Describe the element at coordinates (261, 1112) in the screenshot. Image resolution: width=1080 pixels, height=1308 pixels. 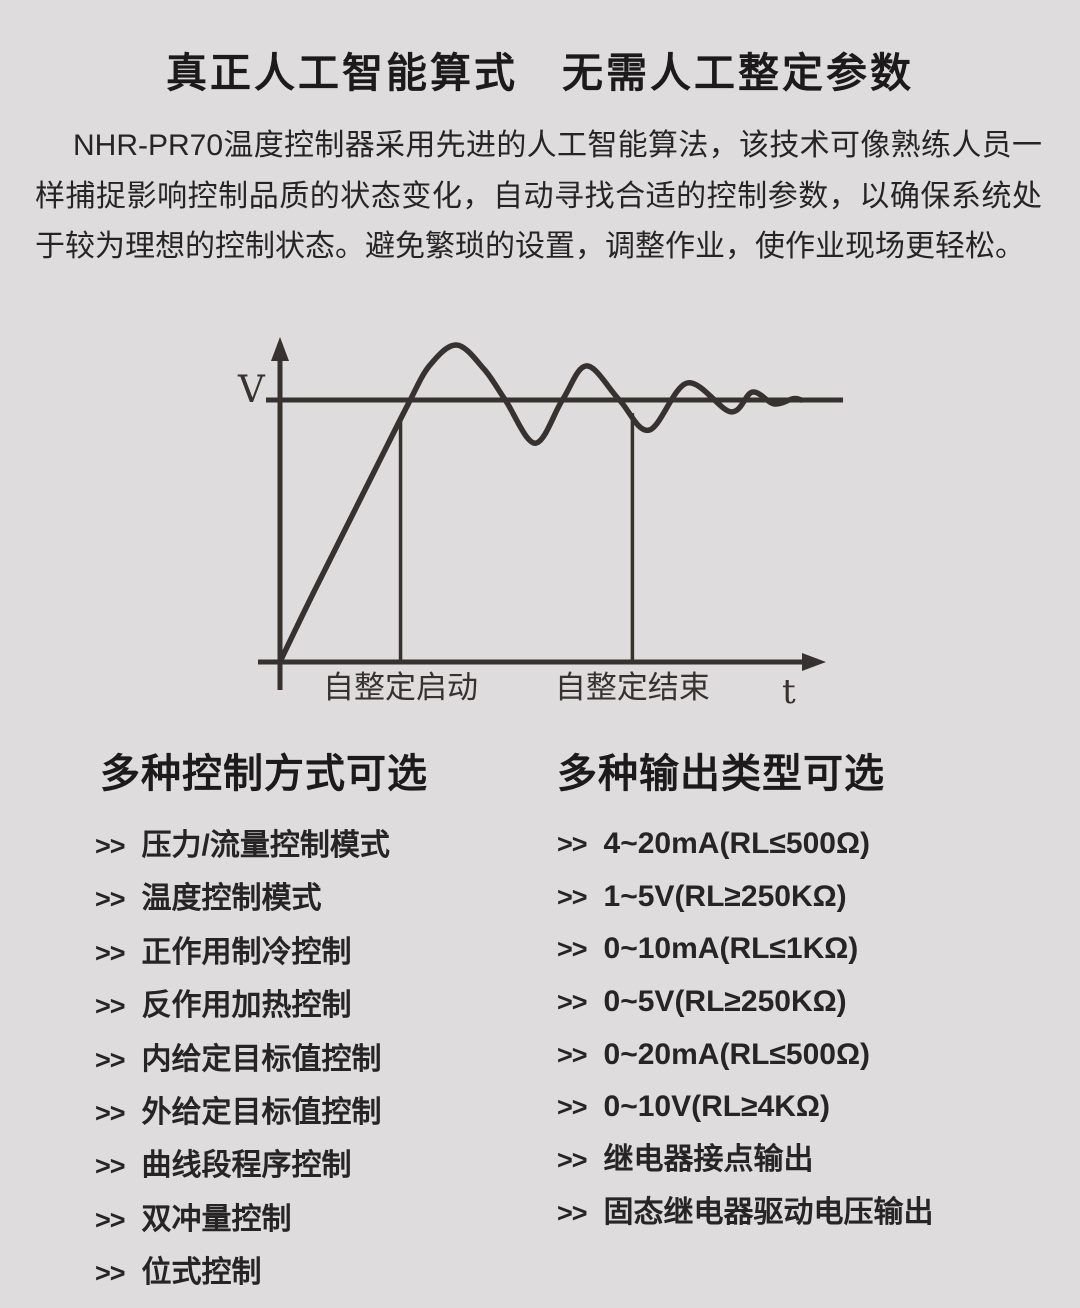
I see `list-item-label: 外给定目标值控制` at that location.